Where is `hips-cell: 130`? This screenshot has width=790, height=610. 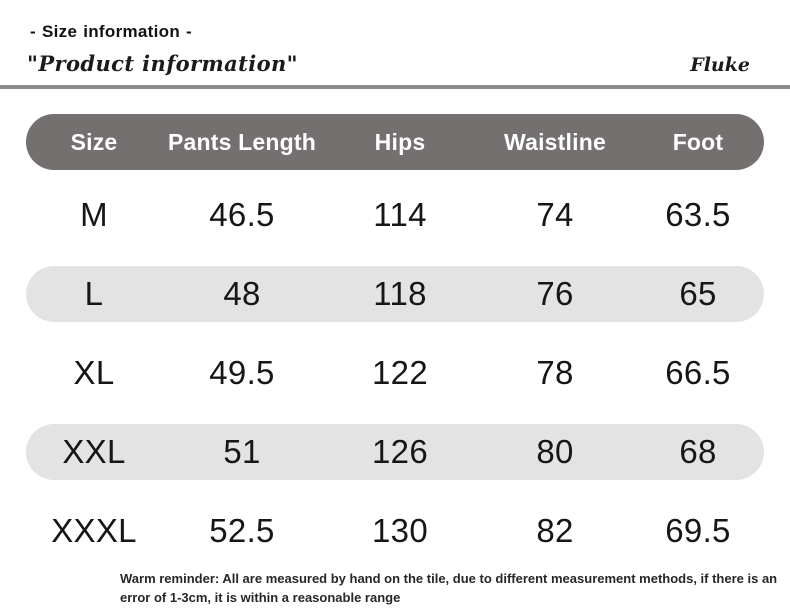
hips-cell: 130 is located at coordinates (400, 530).